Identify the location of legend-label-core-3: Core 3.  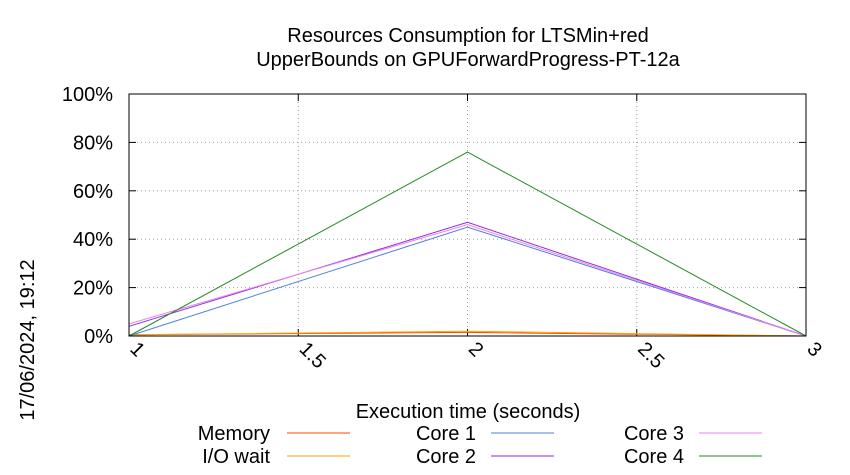
(654, 434).